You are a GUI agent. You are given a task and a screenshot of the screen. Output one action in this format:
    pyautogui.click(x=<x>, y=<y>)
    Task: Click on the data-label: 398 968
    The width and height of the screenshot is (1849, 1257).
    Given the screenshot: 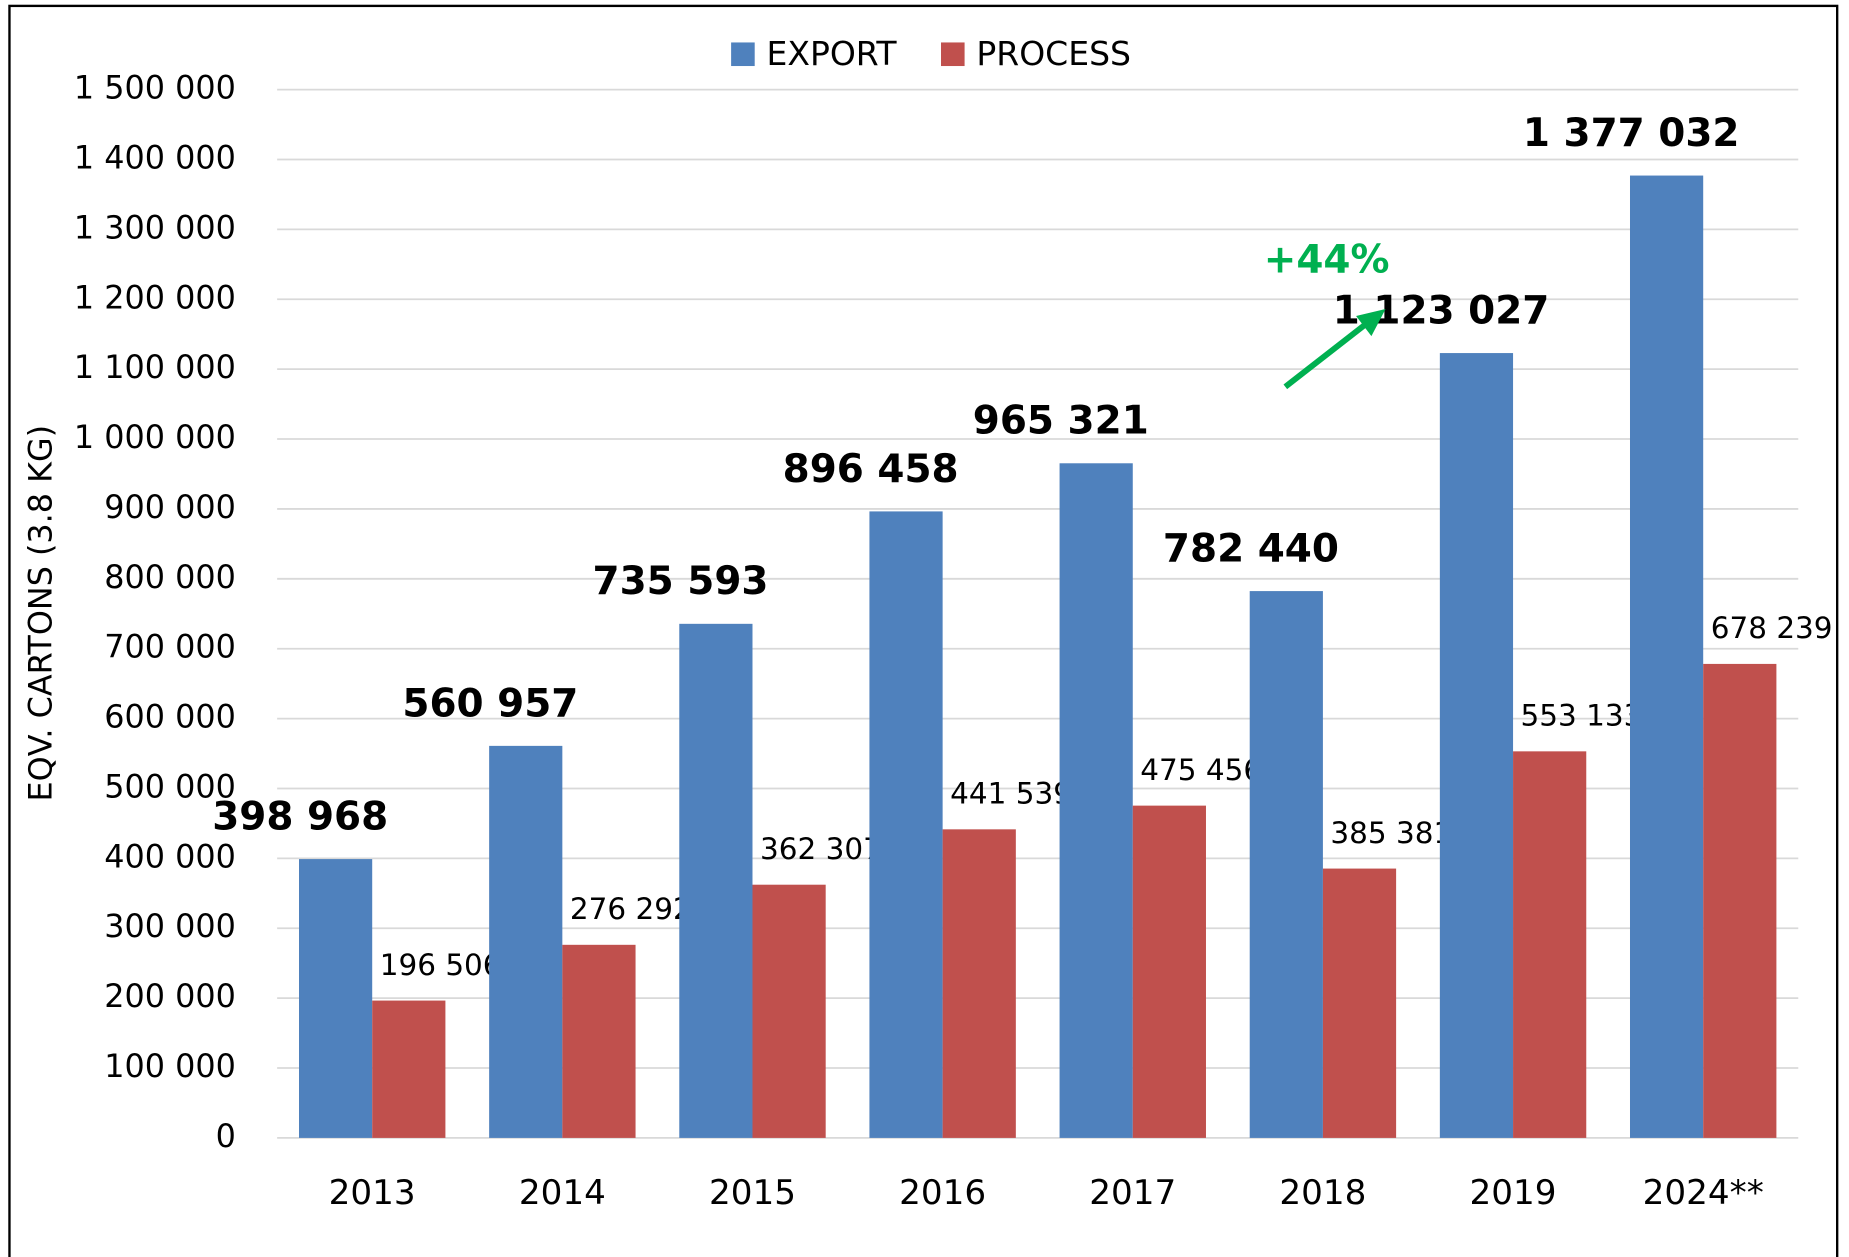 What is the action you would take?
    pyautogui.click(x=300, y=816)
    